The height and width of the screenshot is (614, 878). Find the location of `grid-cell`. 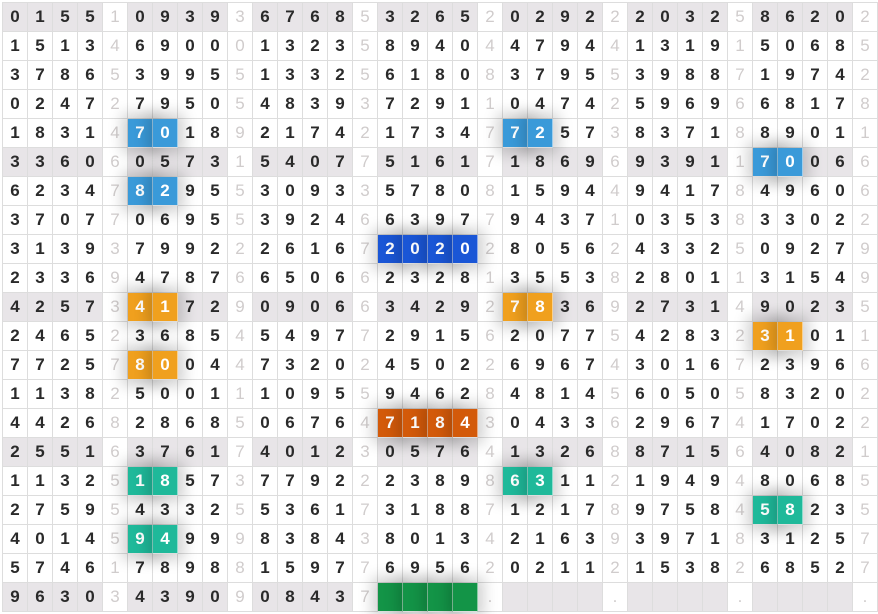

grid-cell is located at coordinates (565, 597).